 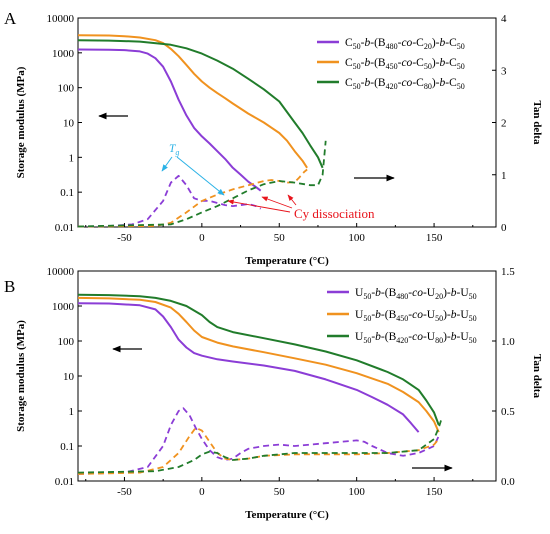 I want to click on y-left-tick-label: 100, so click(x=66, y=342).